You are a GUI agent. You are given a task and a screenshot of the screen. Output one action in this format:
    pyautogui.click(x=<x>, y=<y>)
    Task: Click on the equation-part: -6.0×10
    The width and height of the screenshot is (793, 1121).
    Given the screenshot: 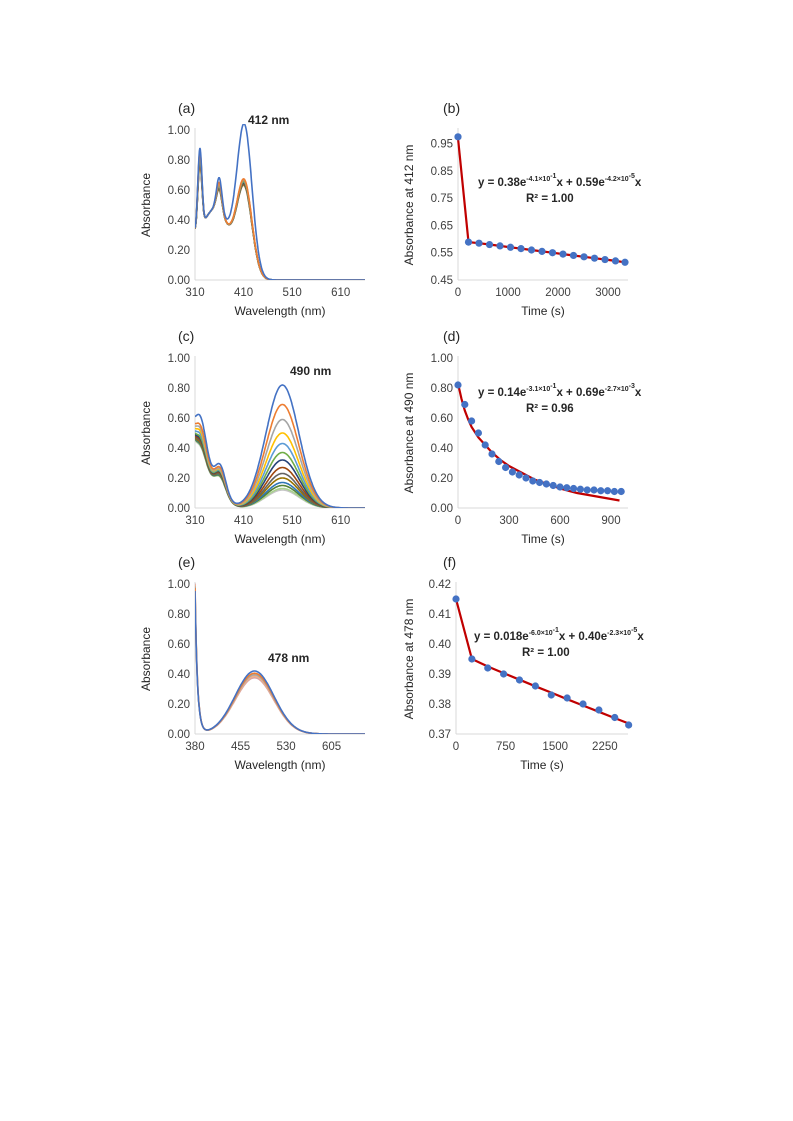 What is the action you would take?
    pyautogui.click(x=541, y=633)
    